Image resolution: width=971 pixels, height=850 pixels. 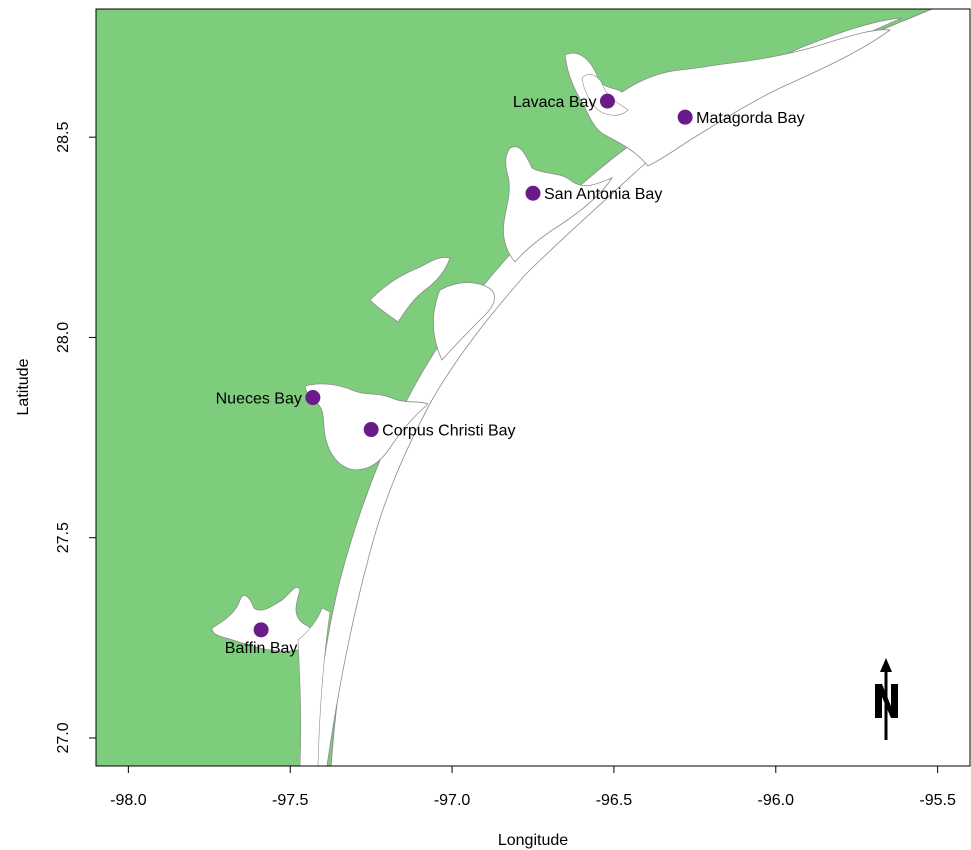 What do you see at coordinates (886, 699) in the screenshot?
I see `north-arrow-icon` at bounding box center [886, 699].